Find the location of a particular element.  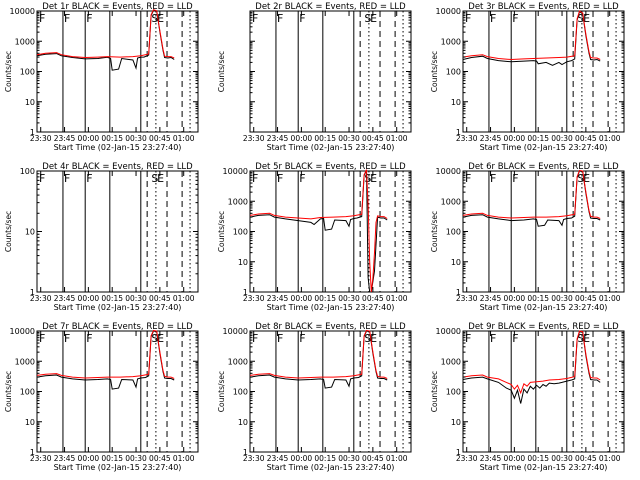

y-tick-label: 10000 is located at coordinates (22, 331).